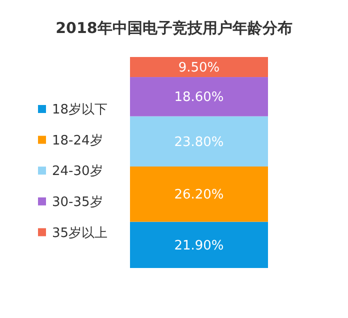 This screenshot has height=318, width=348. Describe the element at coordinates (80, 110) in the screenshot. I see `legend-label: 18岁以下` at that location.